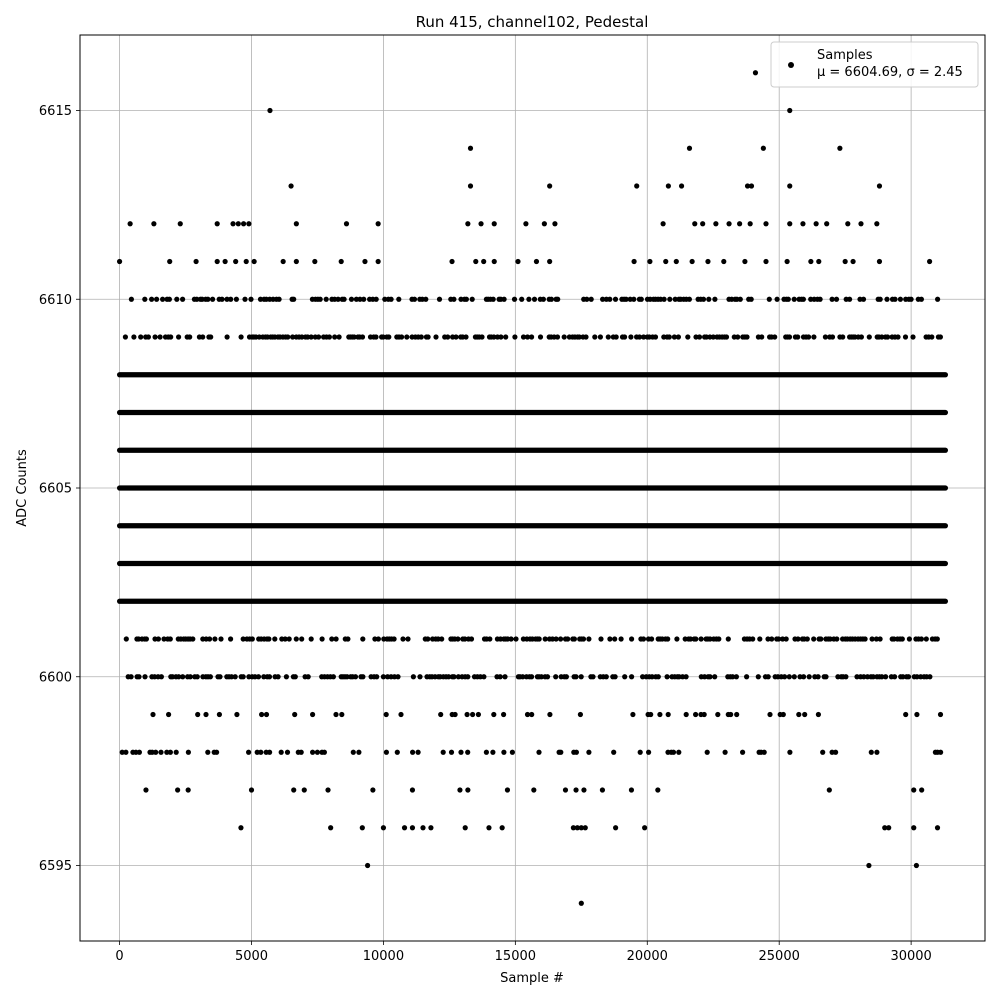 This screenshot has width=1000, height=1000. I want to click on x-axis-ticks: 0 5000 10000 15000 20000 25000 30000, so click(523, 952).